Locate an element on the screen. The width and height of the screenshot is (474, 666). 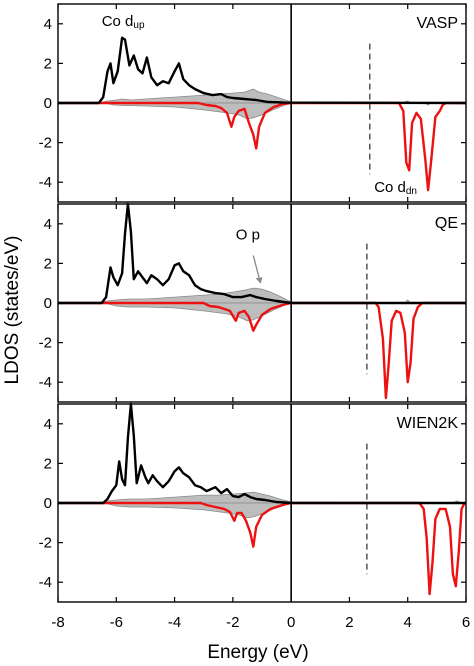
x-axis-title: Energy (eV) is located at coordinates (257, 652).